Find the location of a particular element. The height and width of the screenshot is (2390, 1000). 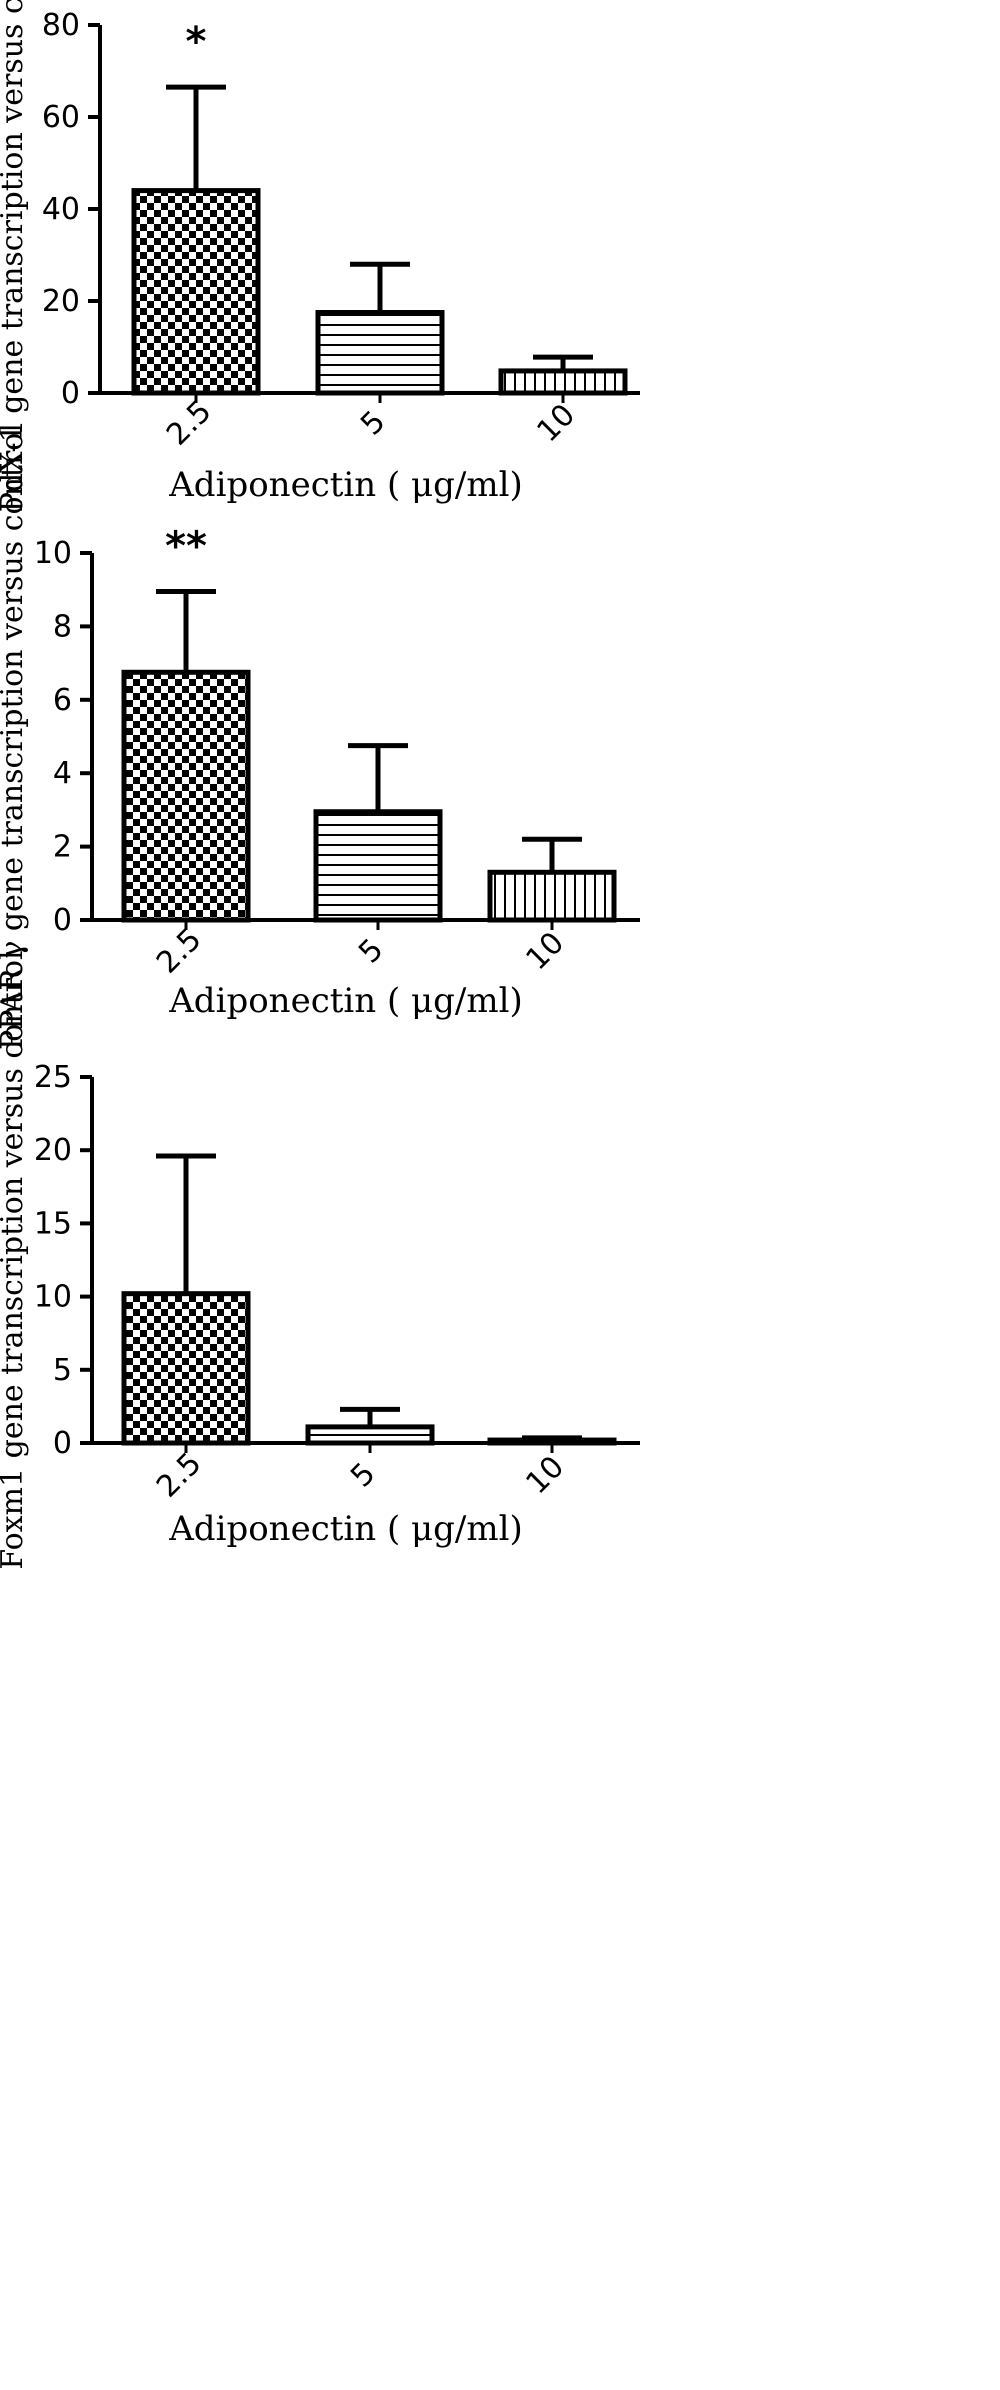

y-tick-label: 4 is located at coordinates (62, 773).